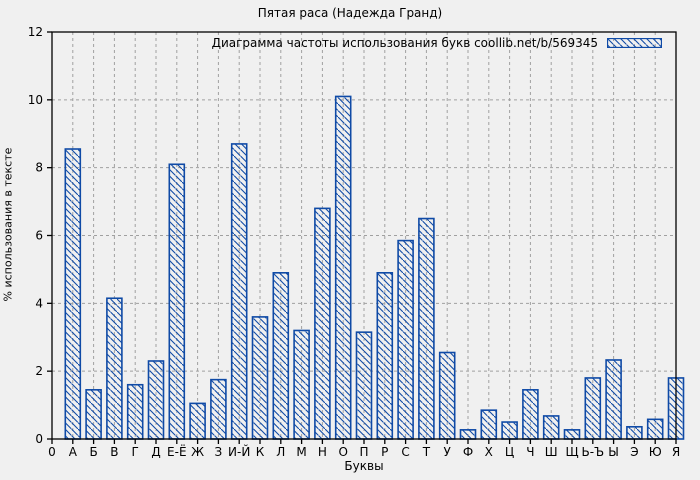  I want to click on bar-Ц, so click(509, 430).